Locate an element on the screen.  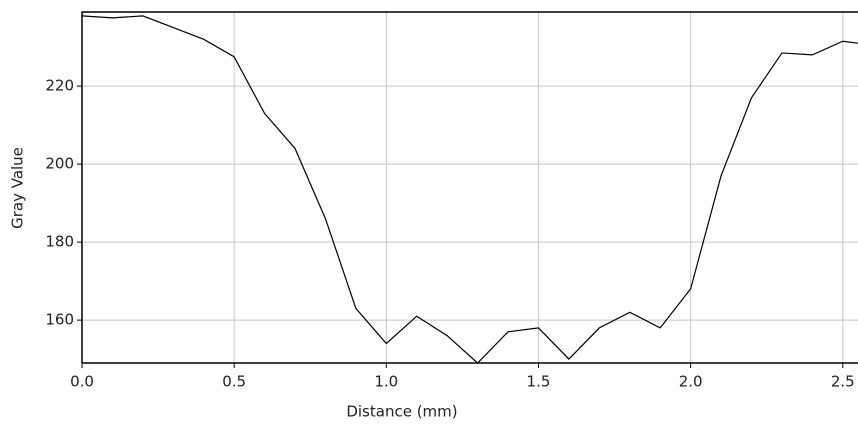
y-axis-label: Gray Value is located at coordinates (18, 188).